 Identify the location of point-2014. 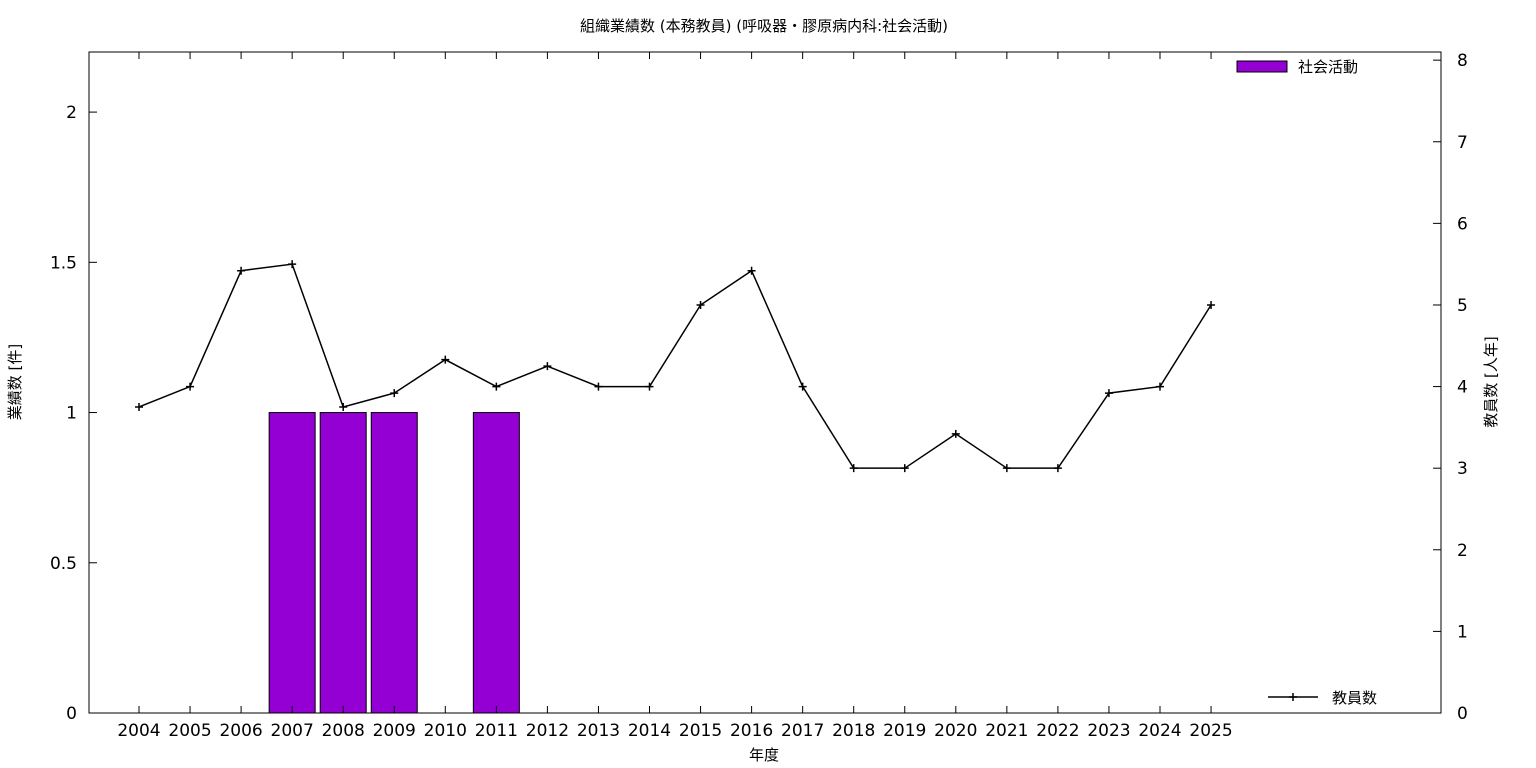
(649, 386).